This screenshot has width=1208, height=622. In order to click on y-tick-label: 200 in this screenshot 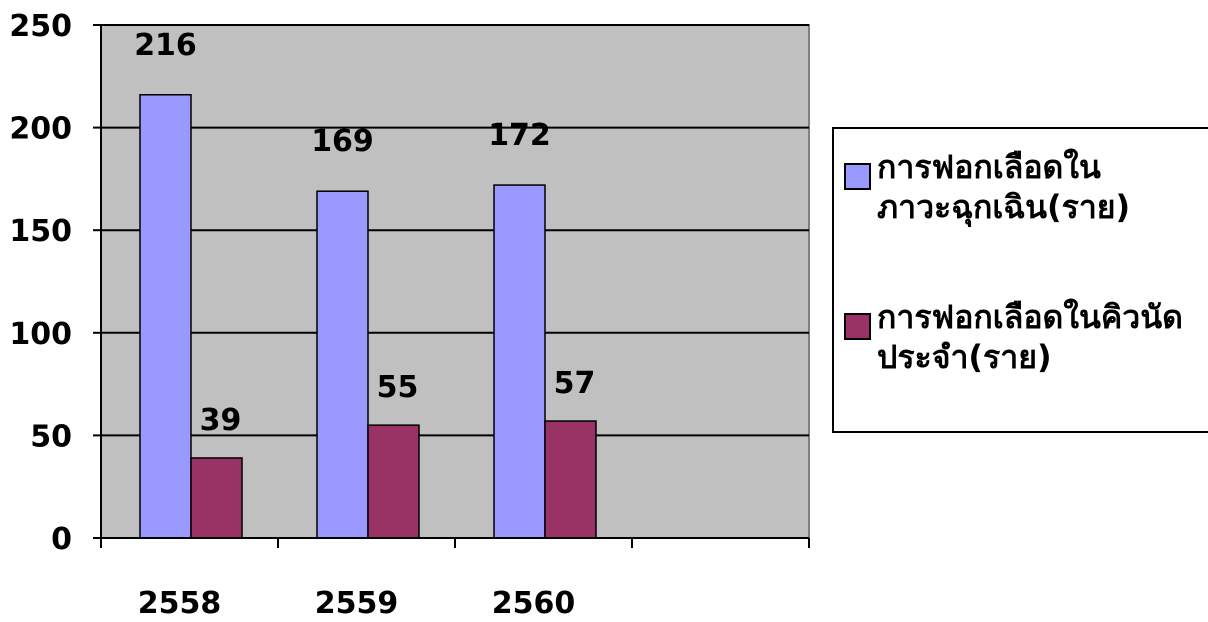, I will do `click(40, 129)`.